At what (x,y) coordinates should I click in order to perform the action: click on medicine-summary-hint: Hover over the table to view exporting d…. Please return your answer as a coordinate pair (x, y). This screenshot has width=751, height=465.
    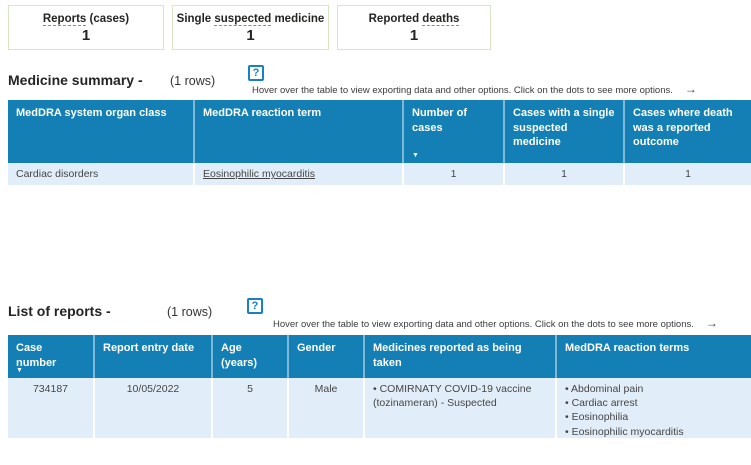
    Looking at the image, I should click on (474, 89).